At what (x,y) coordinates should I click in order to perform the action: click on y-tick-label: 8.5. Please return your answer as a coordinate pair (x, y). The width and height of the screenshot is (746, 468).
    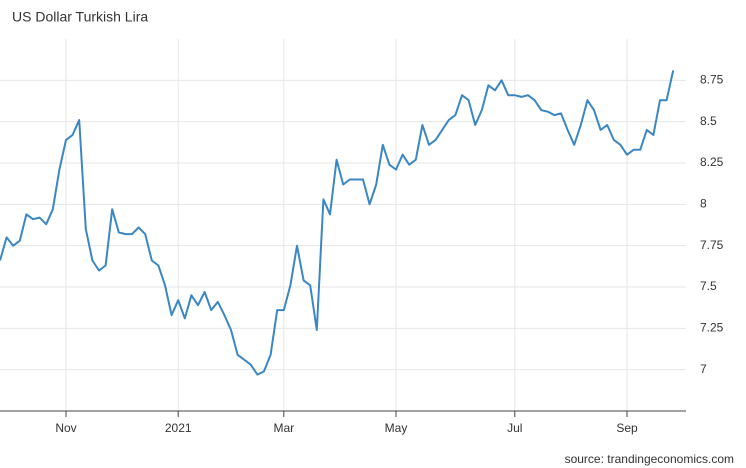
    Looking at the image, I should click on (708, 121).